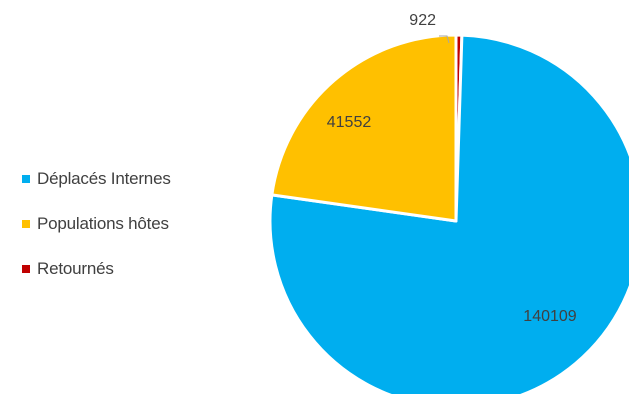 This screenshot has height=394, width=629. Describe the element at coordinates (549, 316) in the screenshot. I see `data-label-deplaces-internes: 140109` at that location.